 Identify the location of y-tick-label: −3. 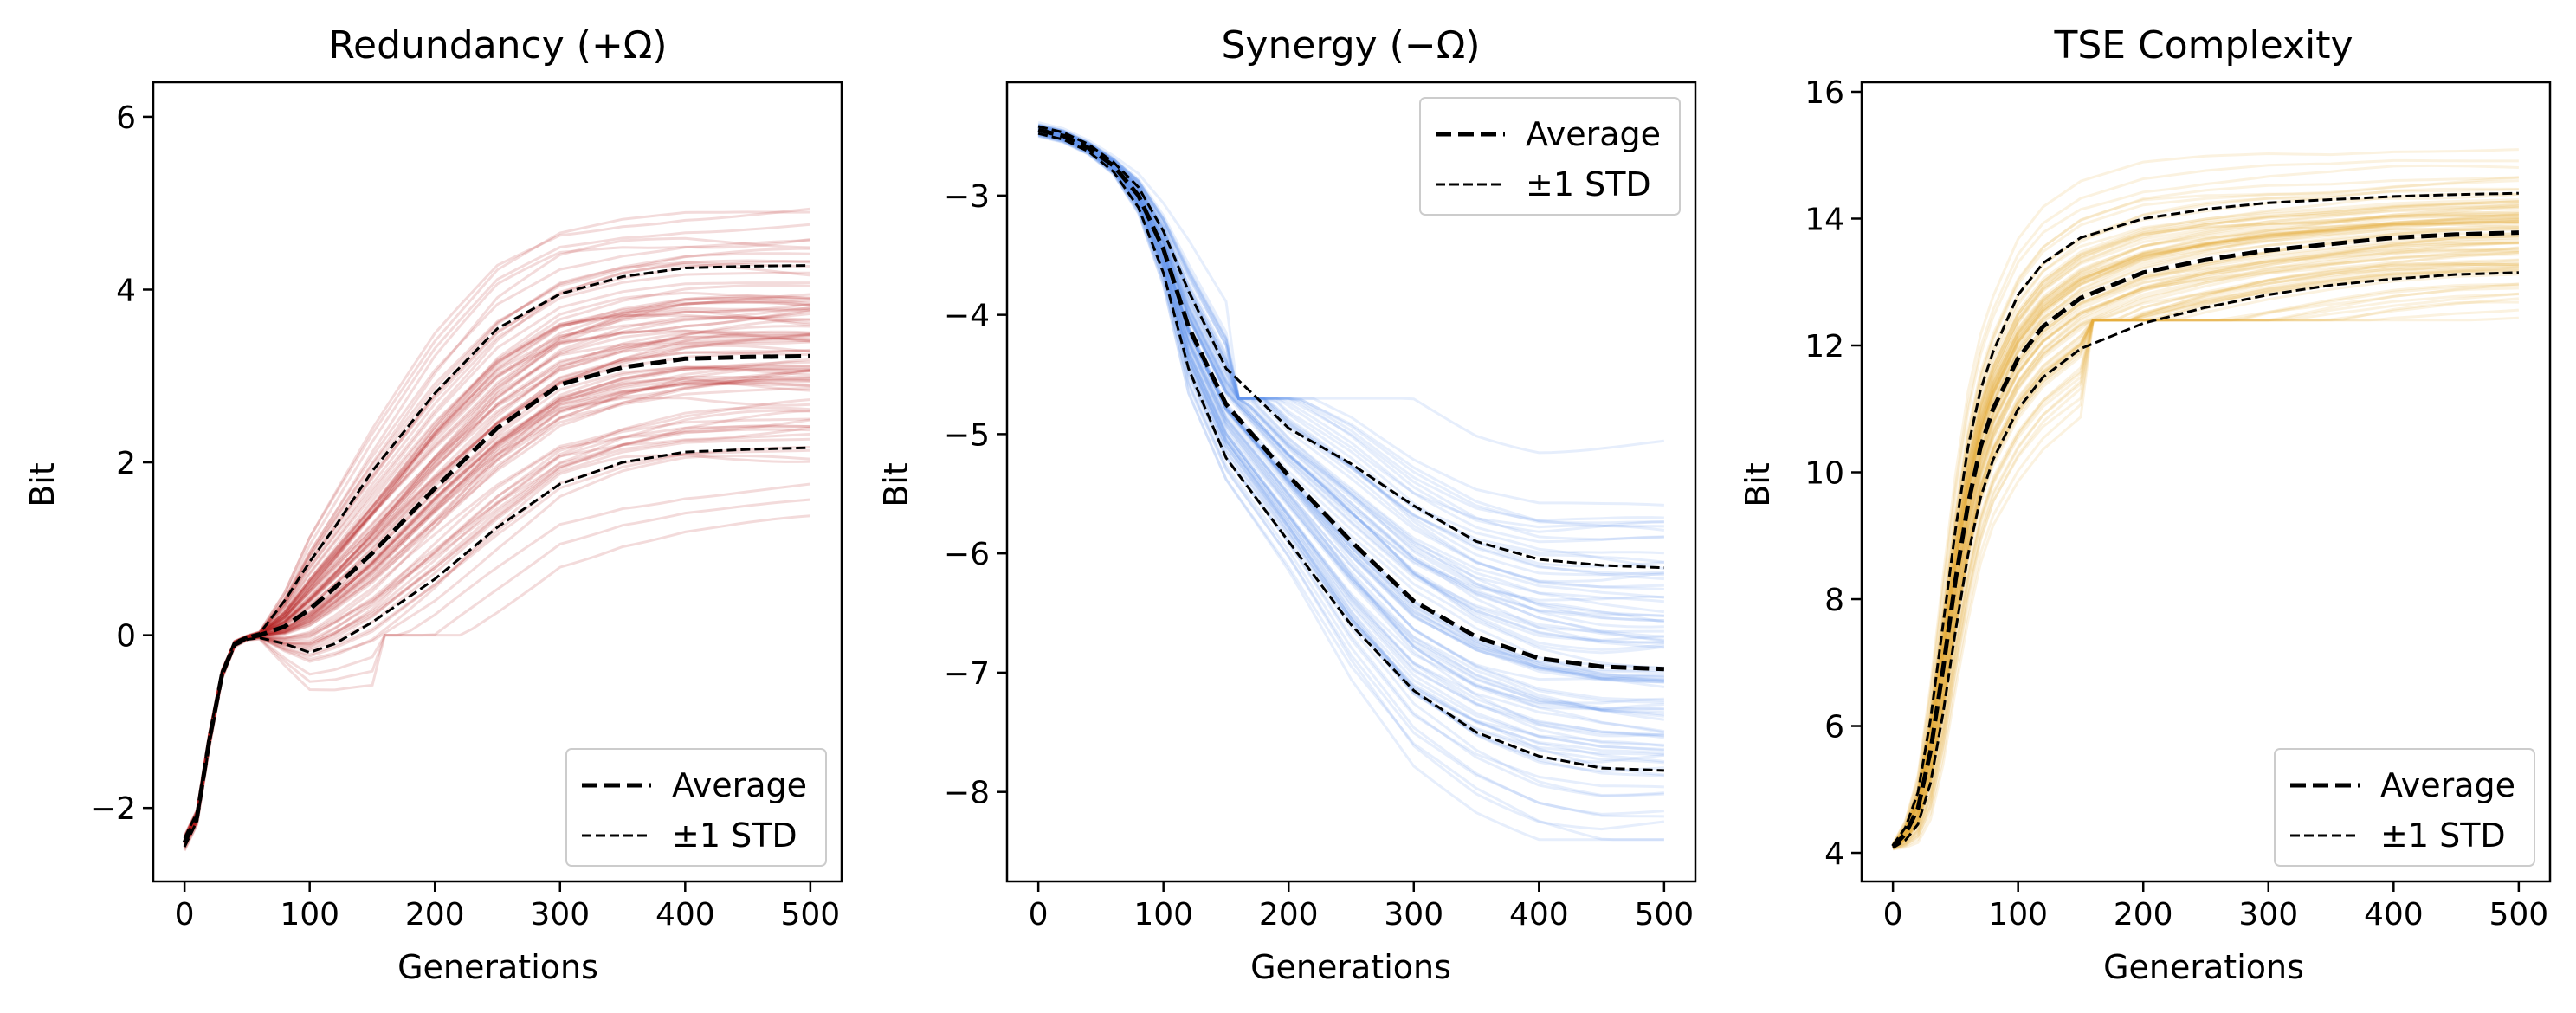
(967, 197).